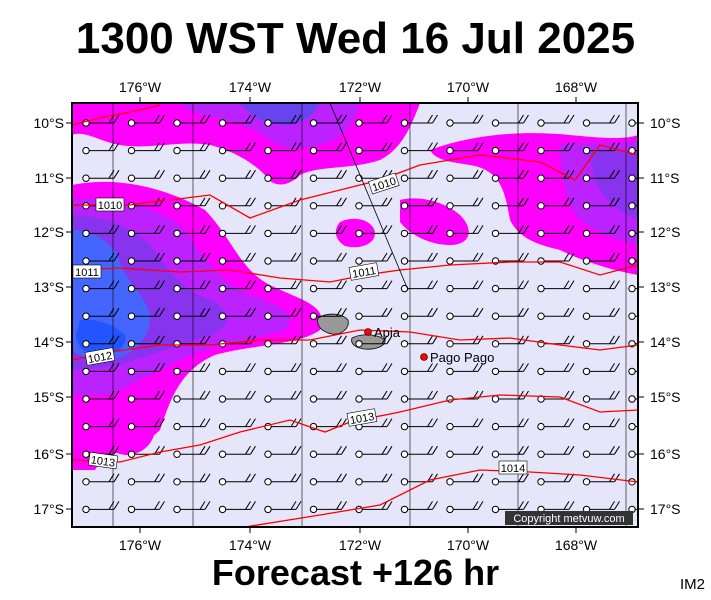 This screenshot has width=711, height=600. What do you see at coordinates (468, 545) in the screenshot?
I see `lon-label-bottom-170: 170°W` at bounding box center [468, 545].